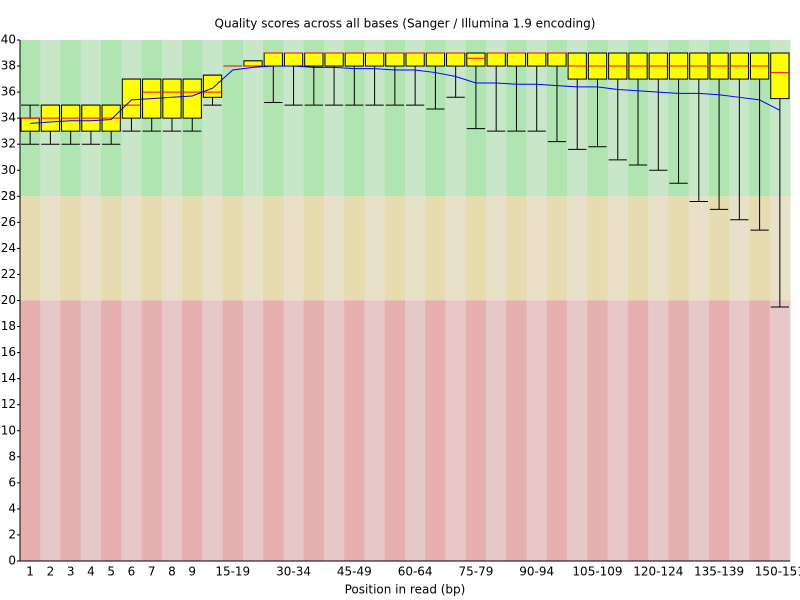 The width and height of the screenshot is (800, 600). Describe the element at coordinates (8, 66) in the screenshot. I see `y-tick-label: 38` at that location.